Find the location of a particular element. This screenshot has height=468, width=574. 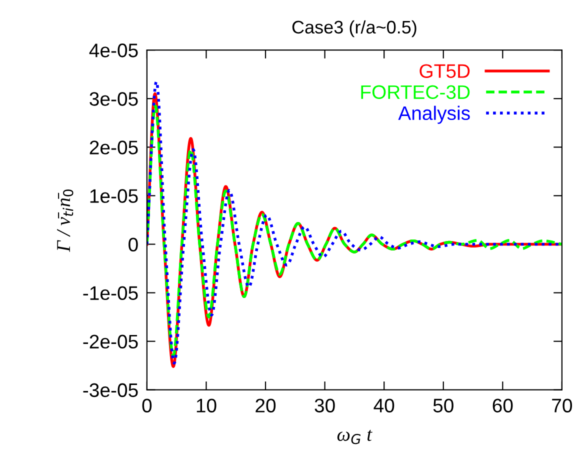

y-tick-label: 4e-05 is located at coordinates (113, 51).